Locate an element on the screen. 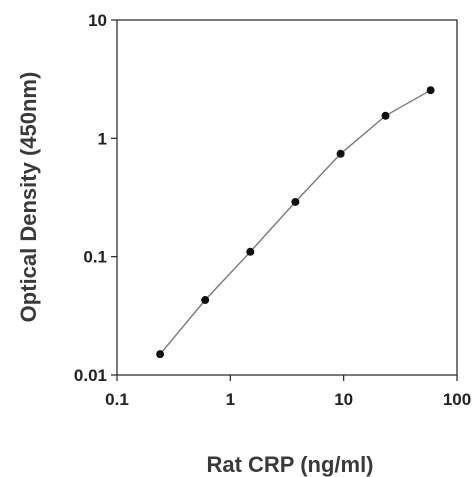 Image resolution: width=472 pixels, height=477 pixels. x-axis-ticks: 0.1 1 10 100 is located at coordinates (288, 392).